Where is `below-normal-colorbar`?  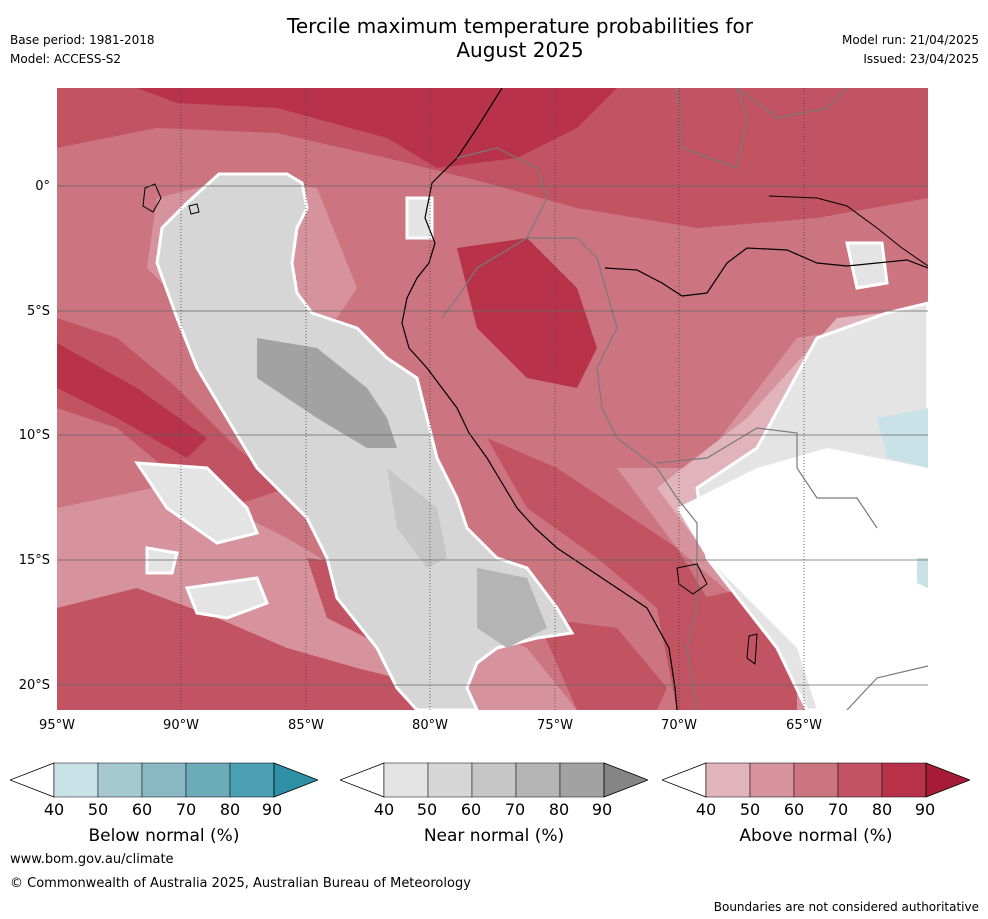
below-normal-colorbar is located at coordinates (164, 780).